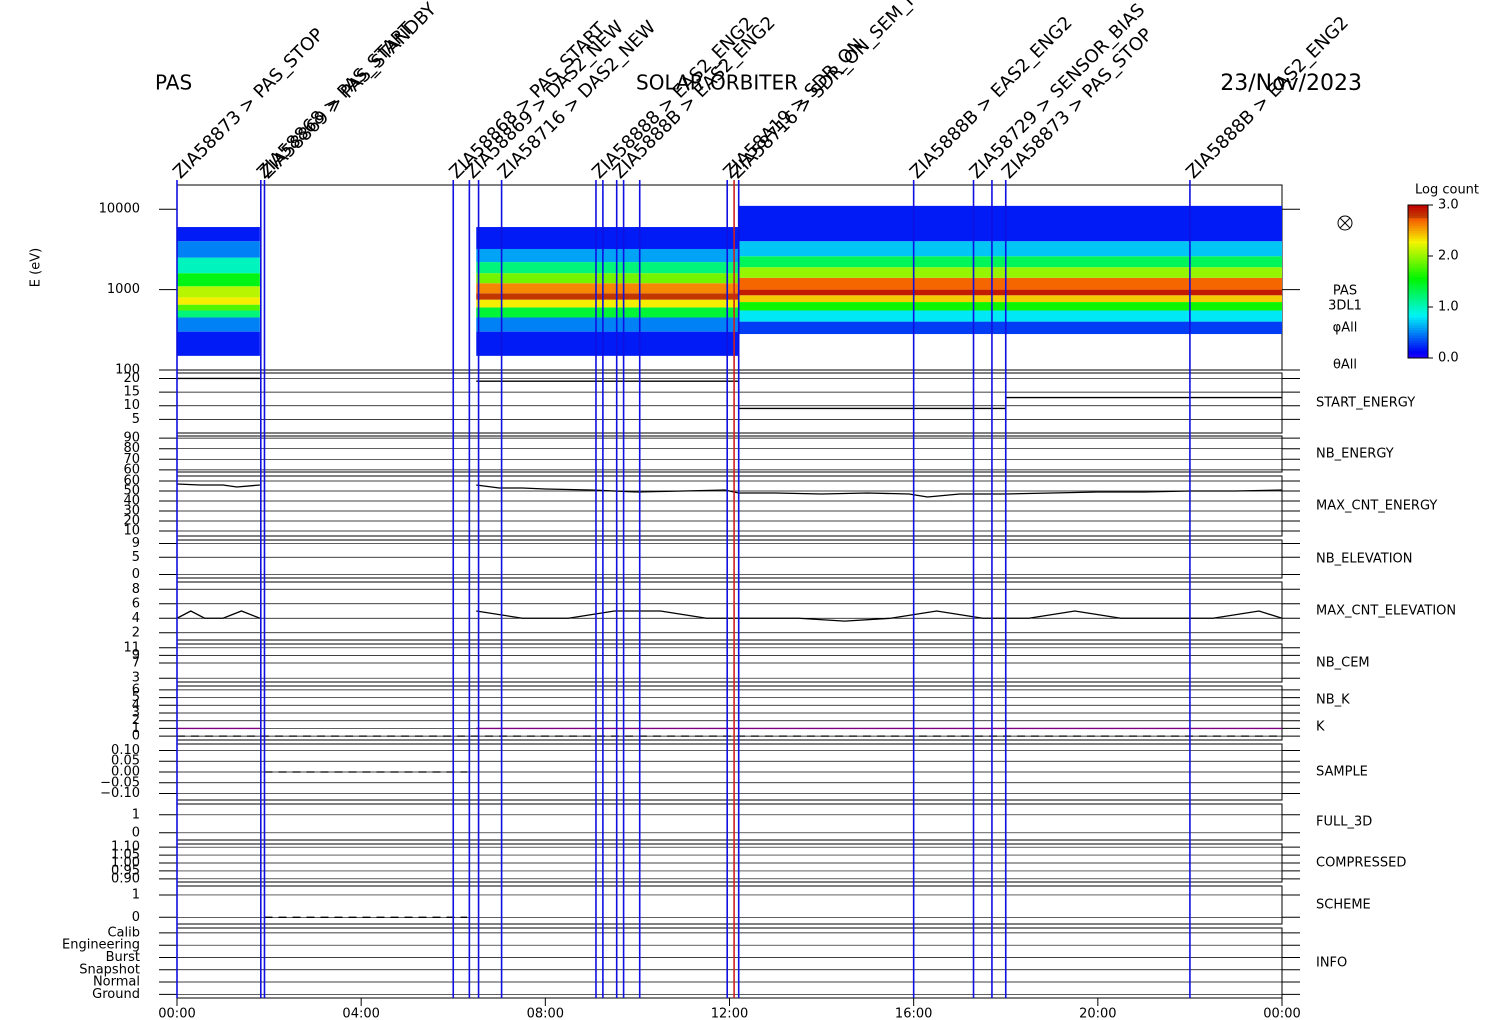  What do you see at coordinates (131, 469) in the screenshot?
I see `y-tick-label: 60` at bounding box center [131, 469].